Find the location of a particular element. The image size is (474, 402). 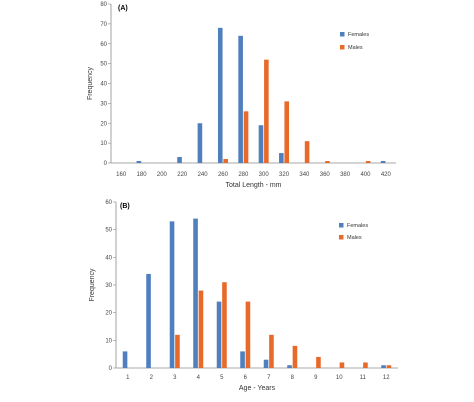

chart-2-x-tick-label: 7 is located at coordinates (269, 378).